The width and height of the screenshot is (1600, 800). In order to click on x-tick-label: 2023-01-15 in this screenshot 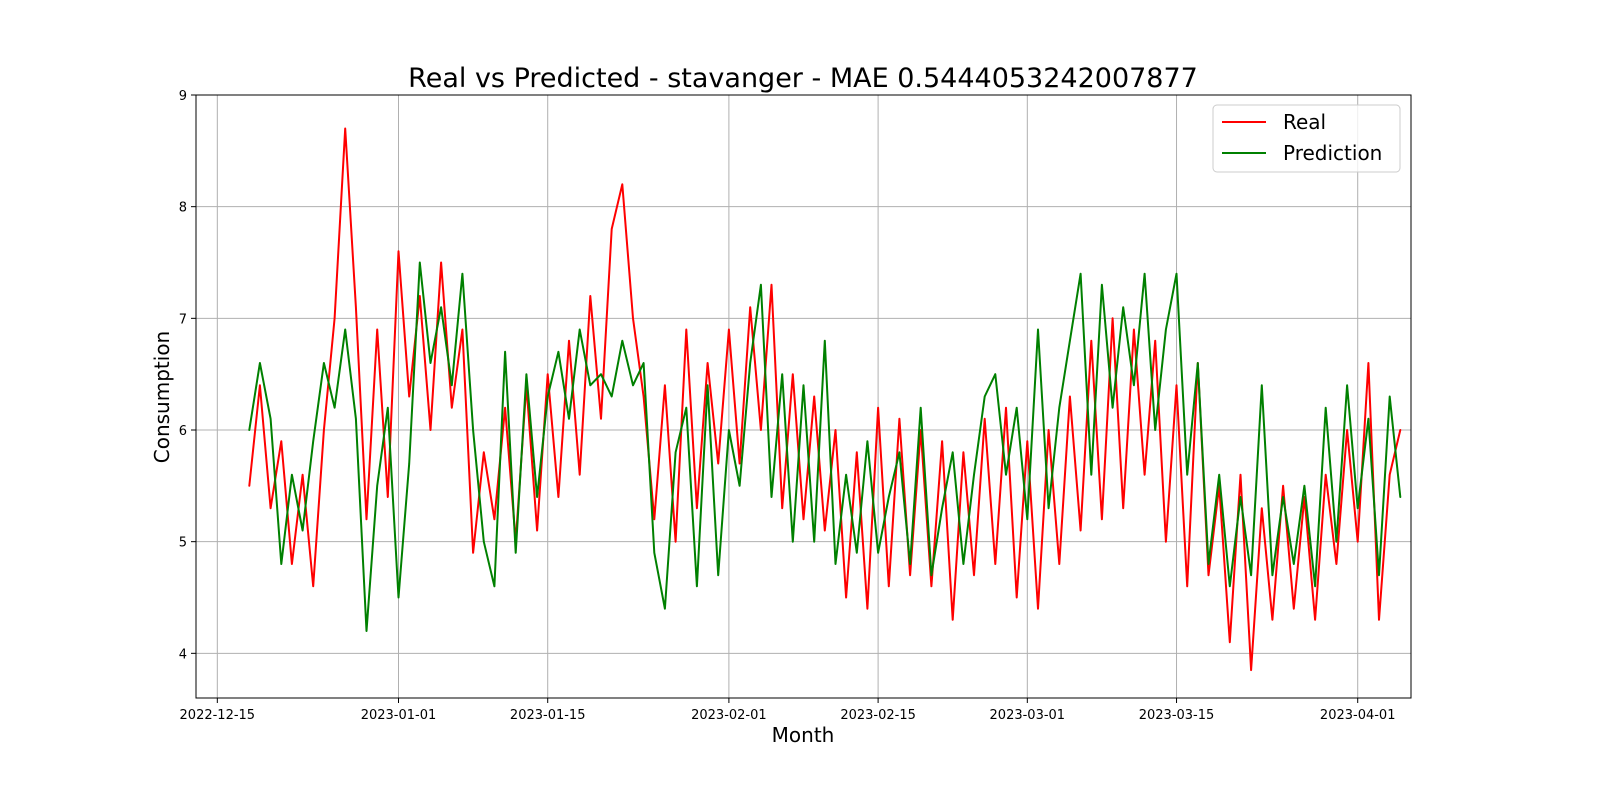, I will do `click(548, 715)`.